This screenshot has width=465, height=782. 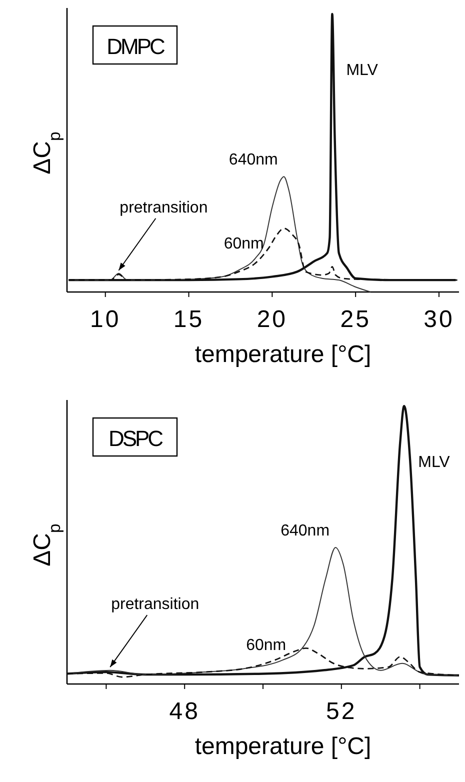 I want to click on x-tick-label: 20, so click(x=272, y=319).